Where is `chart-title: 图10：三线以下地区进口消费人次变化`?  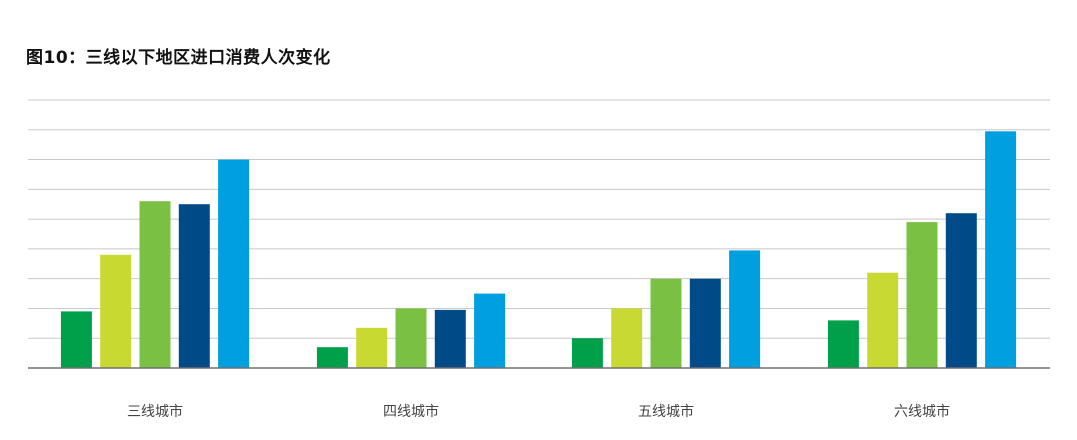 chart-title: 图10：三线以下地区进口消费人次变化 is located at coordinates (178, 58).